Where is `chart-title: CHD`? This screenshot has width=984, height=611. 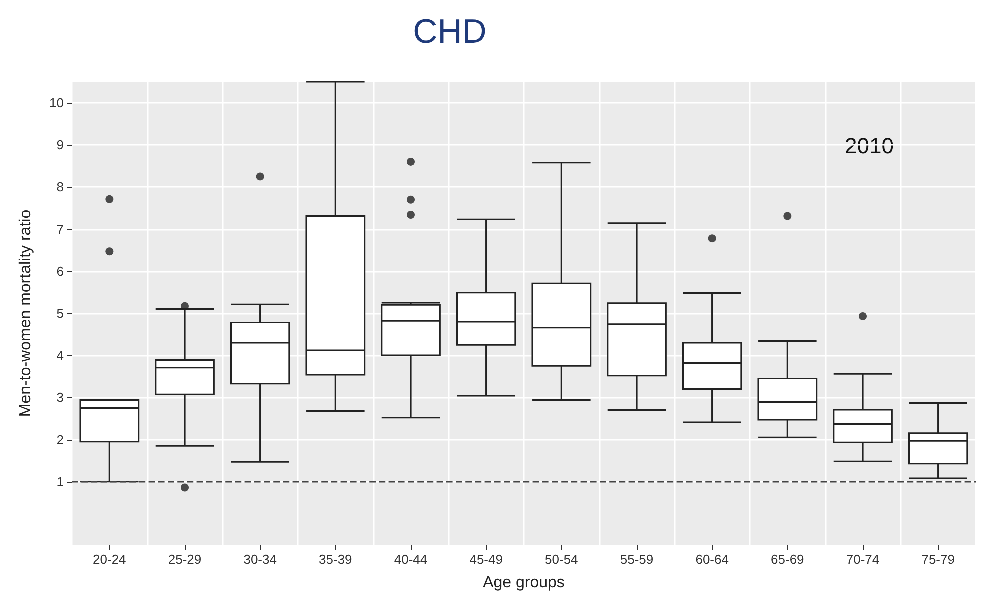 chart-title: CHD is located at coordinates (450, 32).